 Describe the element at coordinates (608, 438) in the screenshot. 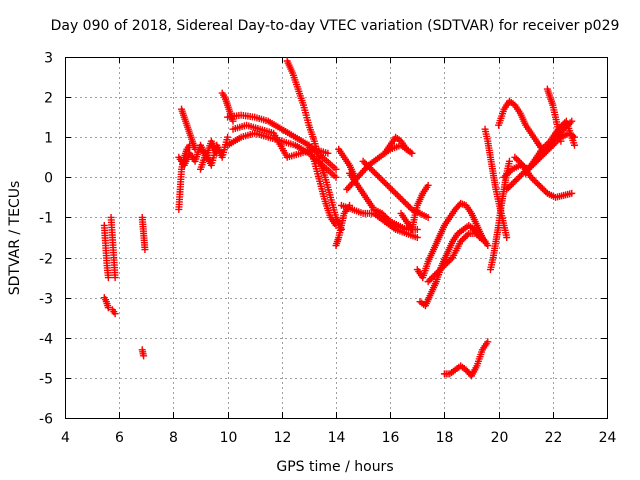

I see `x-tick-label: 24` at that location.